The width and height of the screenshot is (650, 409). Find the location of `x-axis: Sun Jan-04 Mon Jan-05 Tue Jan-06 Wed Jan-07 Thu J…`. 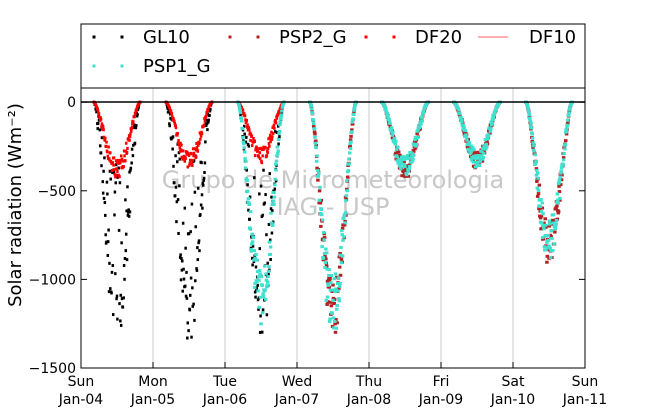

x-axis: Sun Jan-04 Mon Jan-05 Tue Jan-06 Wed Jan-07 Thu J… is located at coordinates (332, 385).